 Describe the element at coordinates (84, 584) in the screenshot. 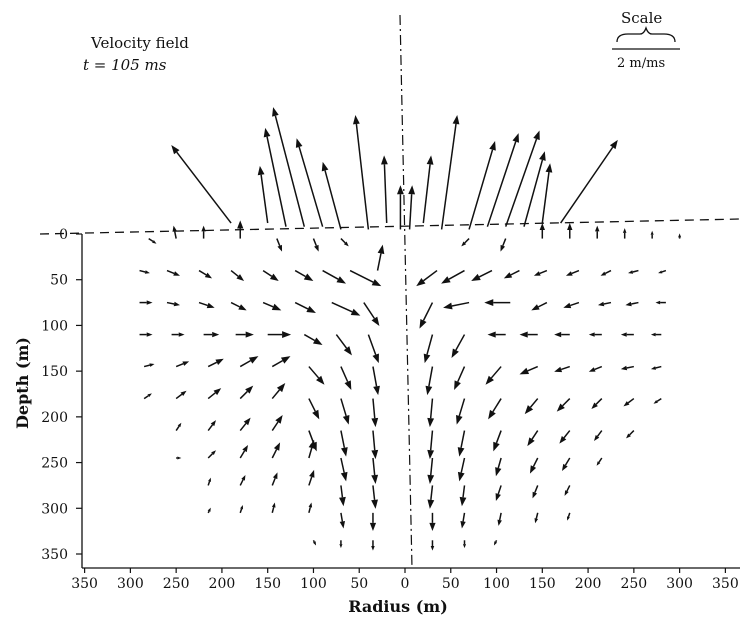

I see `x-tick-label: 350` at that location.